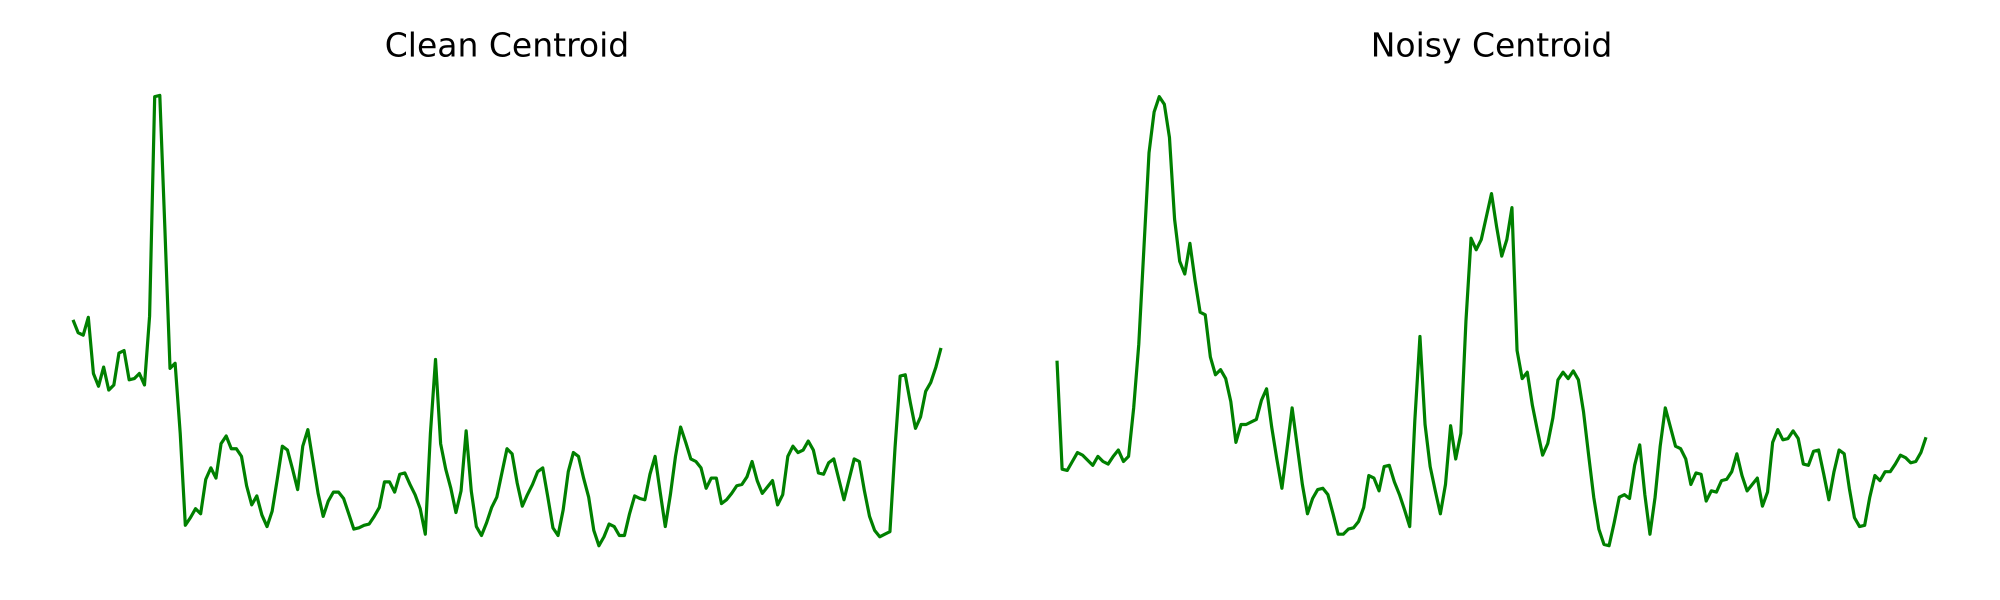 The height and width of the screenshot is (600, 2000). Describe the element at coordinates (507, 45) in the screenshot. I see `chart-title: Clean Centroid` at that location.